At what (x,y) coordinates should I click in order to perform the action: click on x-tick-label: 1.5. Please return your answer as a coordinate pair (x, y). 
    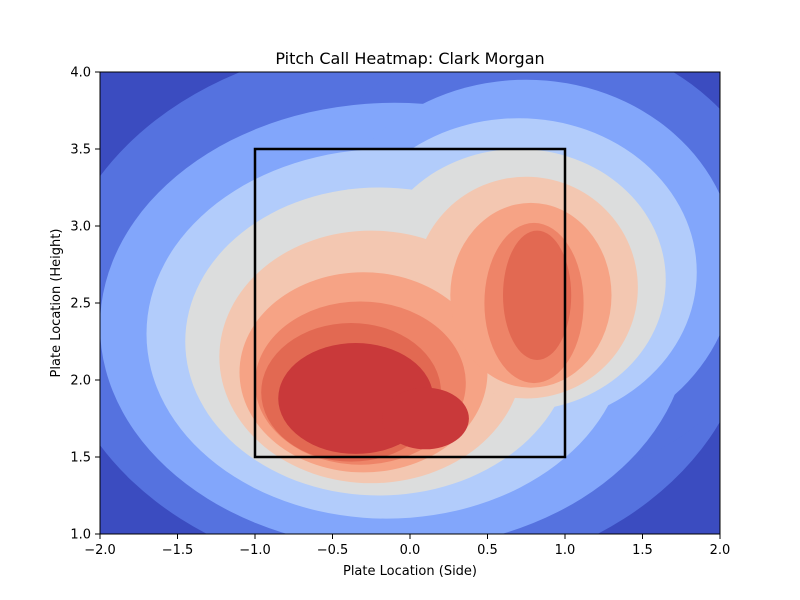
    Looking at the image, I should click on (642, 550).